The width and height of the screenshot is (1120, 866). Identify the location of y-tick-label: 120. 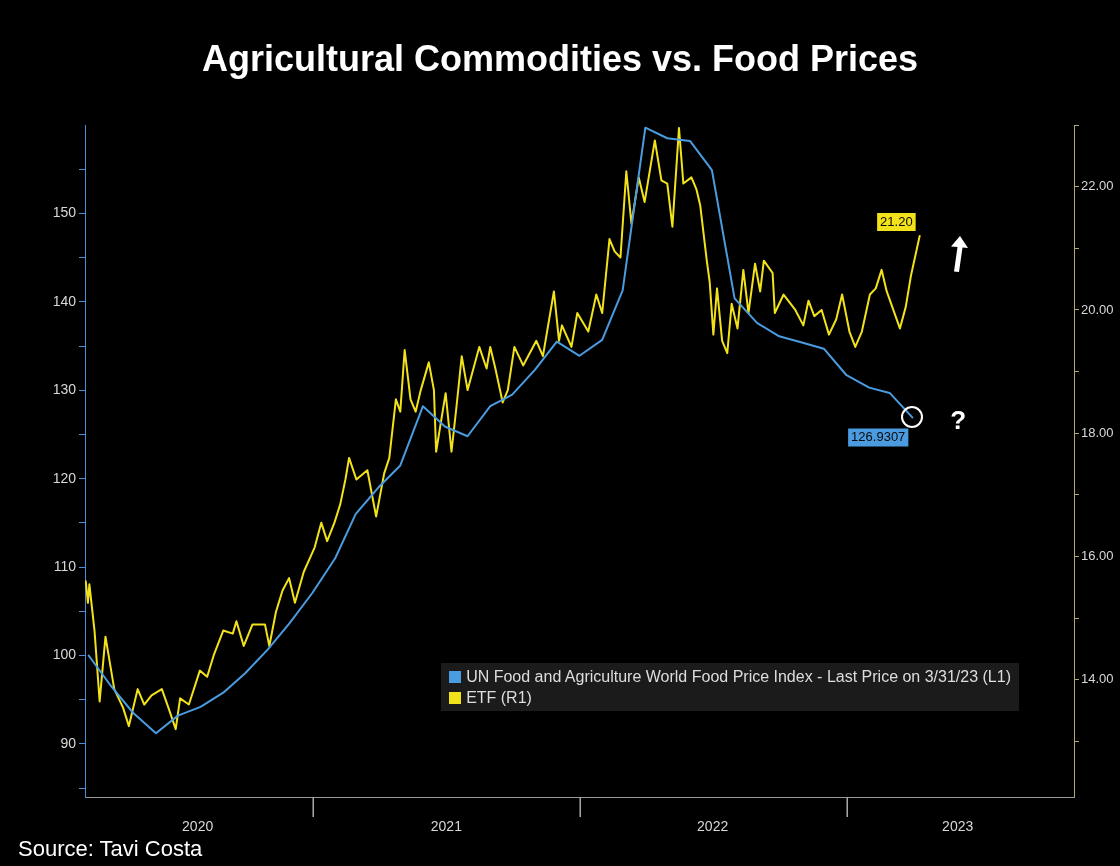
(64, 477).